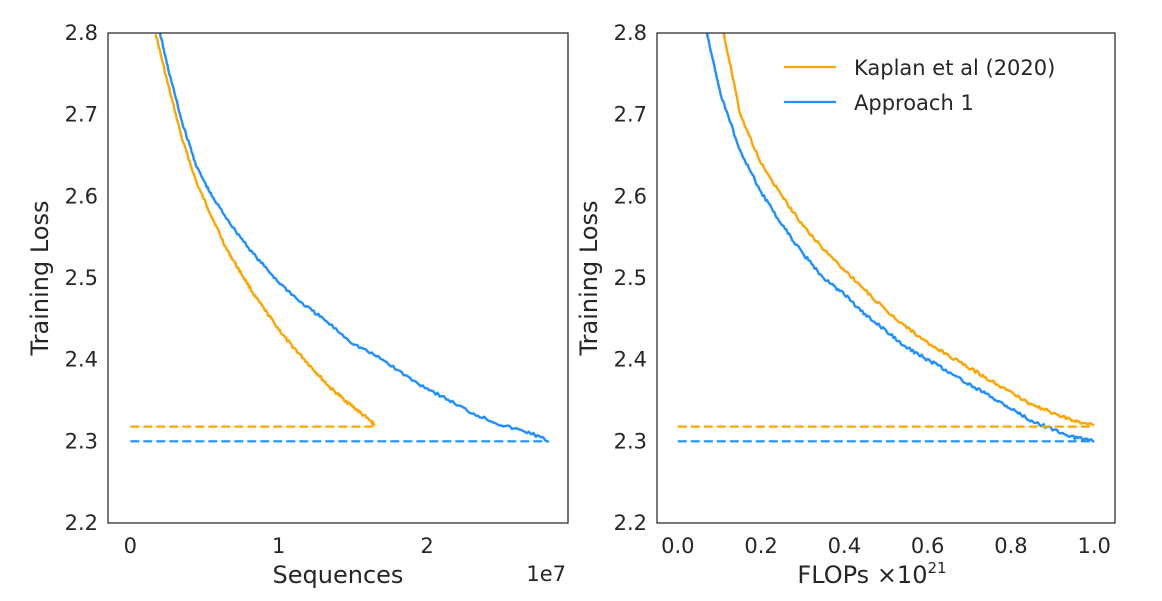  What do you see at coordinates (1093, 546) in the screenshot?
I see `x-tick-label: 1.0` at bounding box center [1093, 546].